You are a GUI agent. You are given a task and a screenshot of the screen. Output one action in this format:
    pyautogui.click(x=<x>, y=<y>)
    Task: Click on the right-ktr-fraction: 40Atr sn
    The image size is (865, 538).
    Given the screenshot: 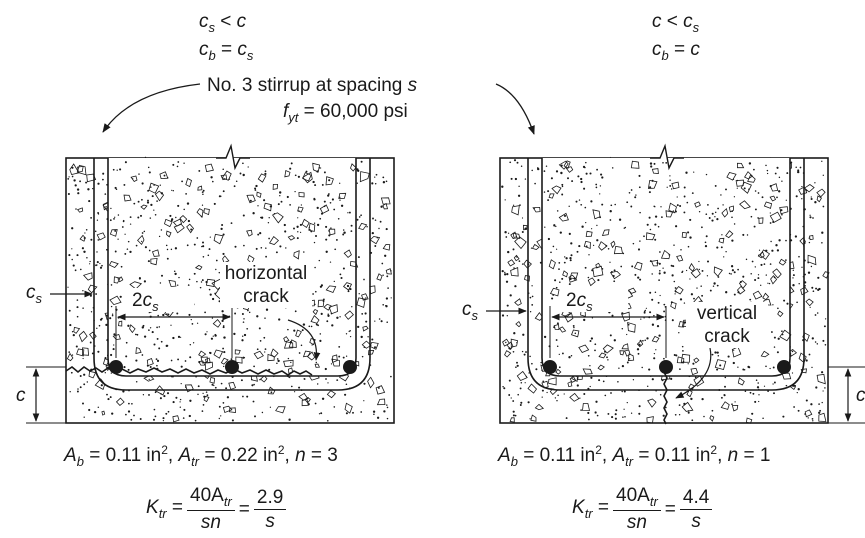 What is the action you would take?
    pyautogui.click(x=637, y=509)
    